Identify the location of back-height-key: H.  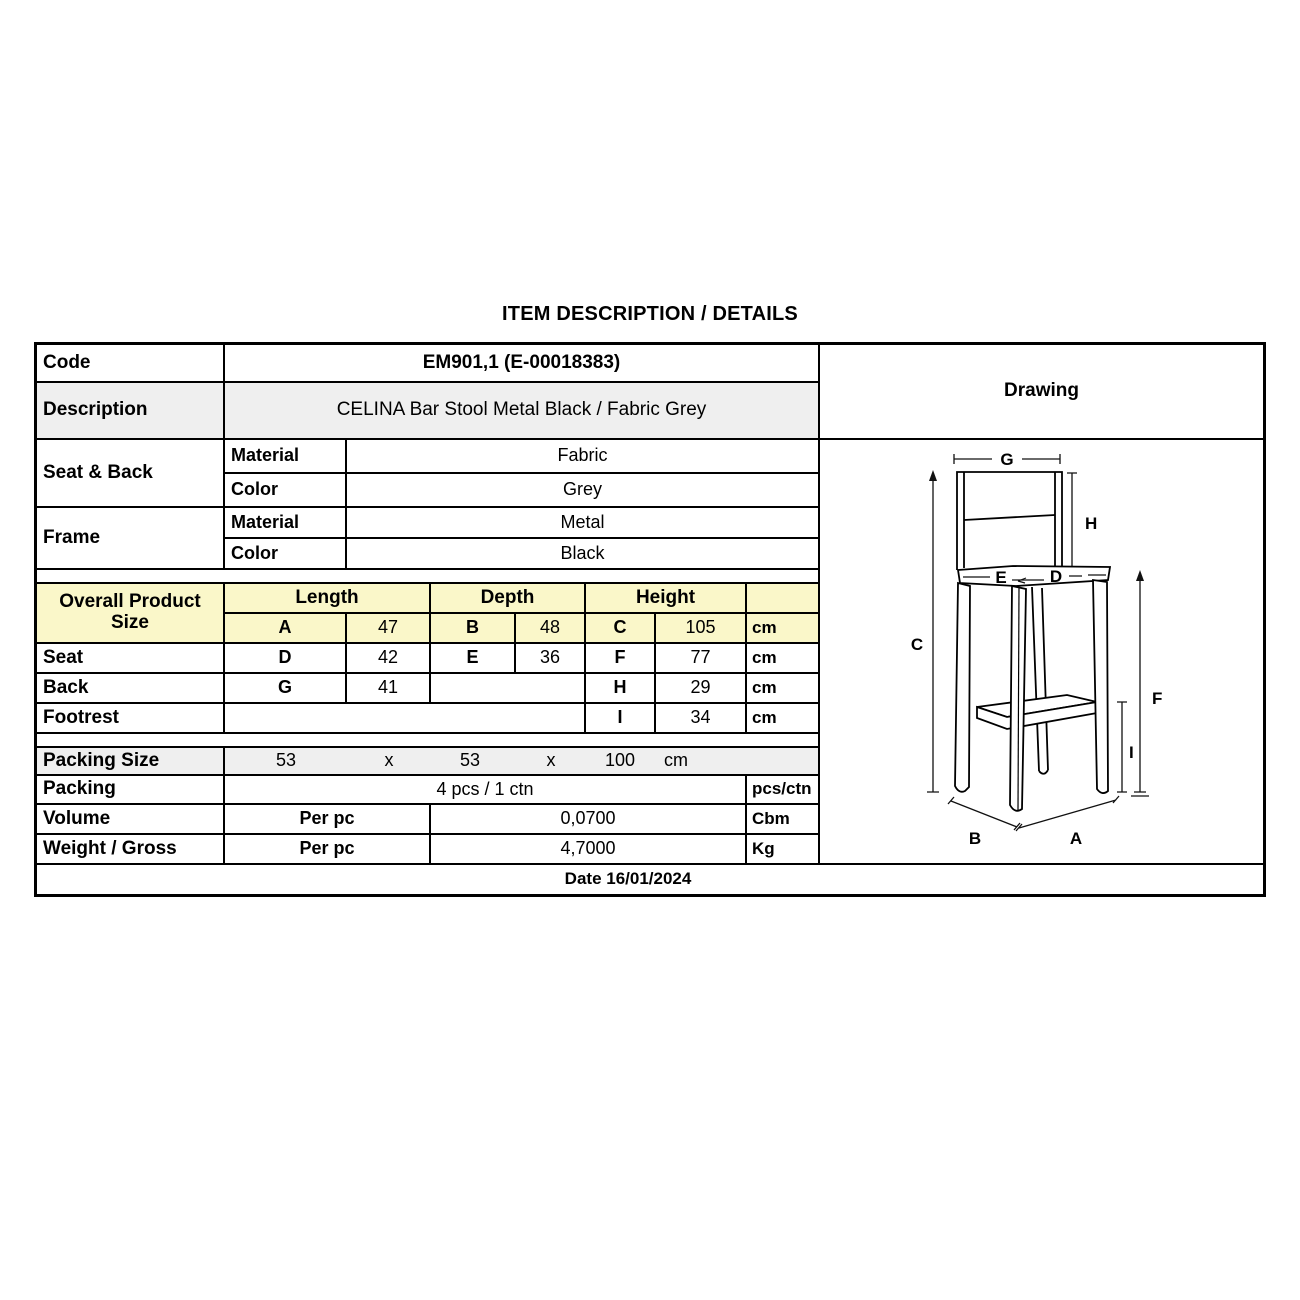
(621, 689).